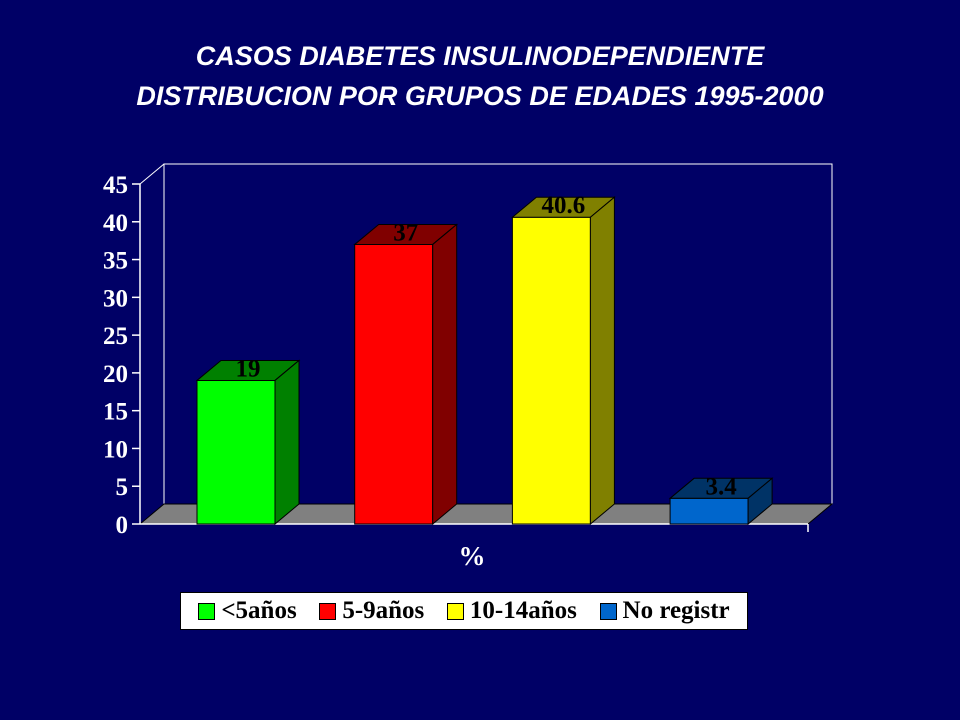 The height and width of the screenshot is (720, 960). What do you see at coordinates (115, 185) in the screenshot?
I see `y-tick-label-45: 45` at bounding box center [115, 185].